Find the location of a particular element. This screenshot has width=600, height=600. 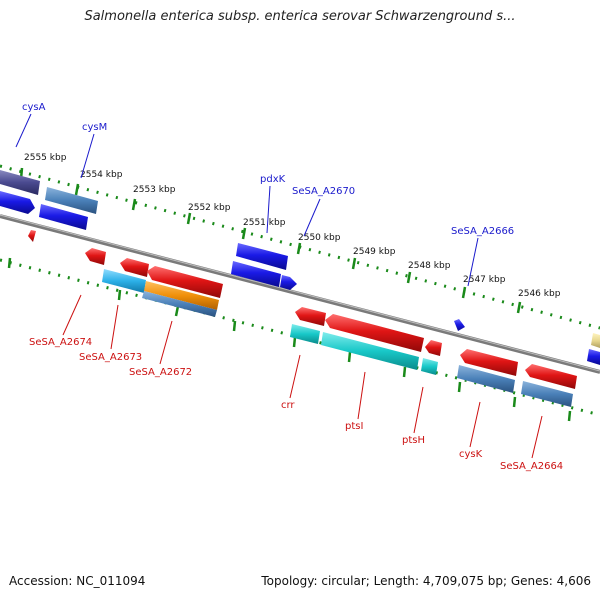

gene-label-cysA: cysA is located at coordinates (34, 107).